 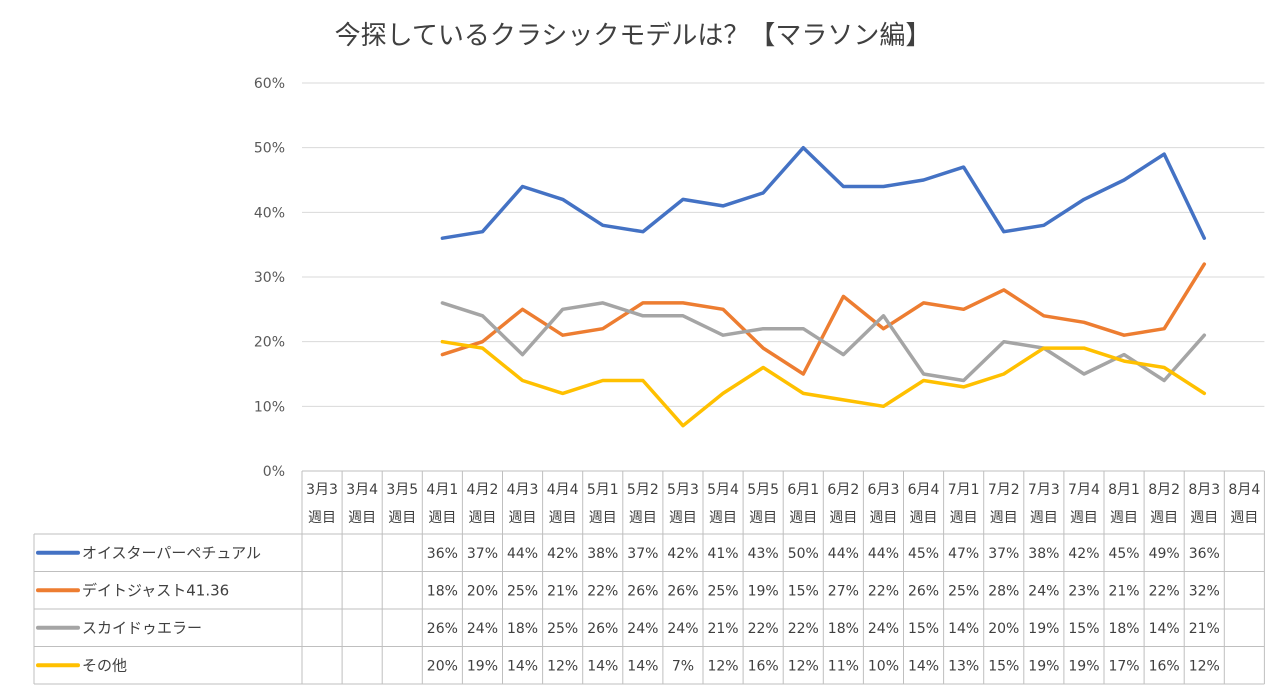 I want to click on x-category-label: 4月1, so click(x=442, y=490).